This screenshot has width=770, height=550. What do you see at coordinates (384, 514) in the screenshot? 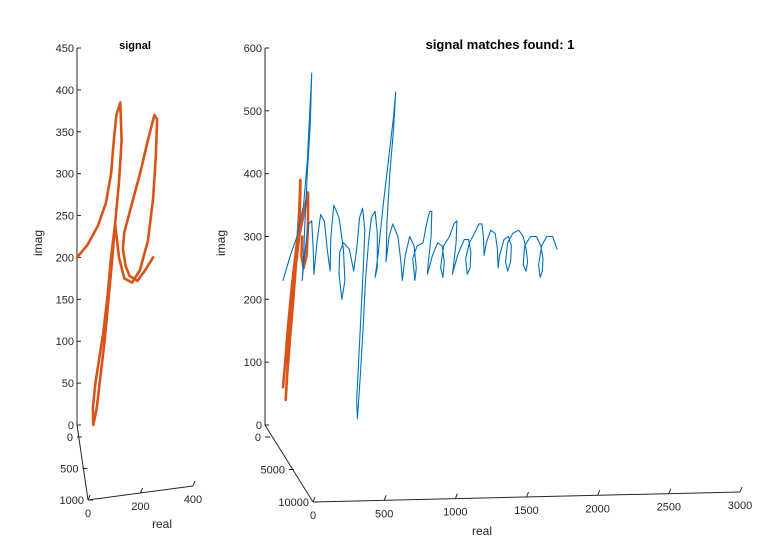
I see `x-tick-label: 500` at bounding box center [384, 514].